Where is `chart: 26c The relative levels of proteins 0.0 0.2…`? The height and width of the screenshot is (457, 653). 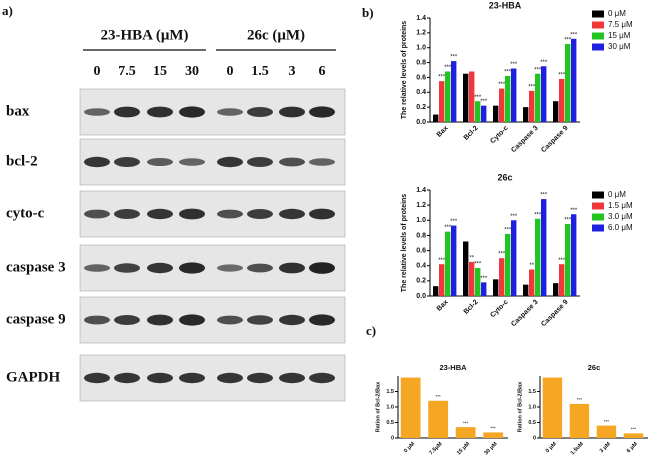 chart: 26c The relative levels of proteins 0.0 0.2… is located at coordinates (517, 250).